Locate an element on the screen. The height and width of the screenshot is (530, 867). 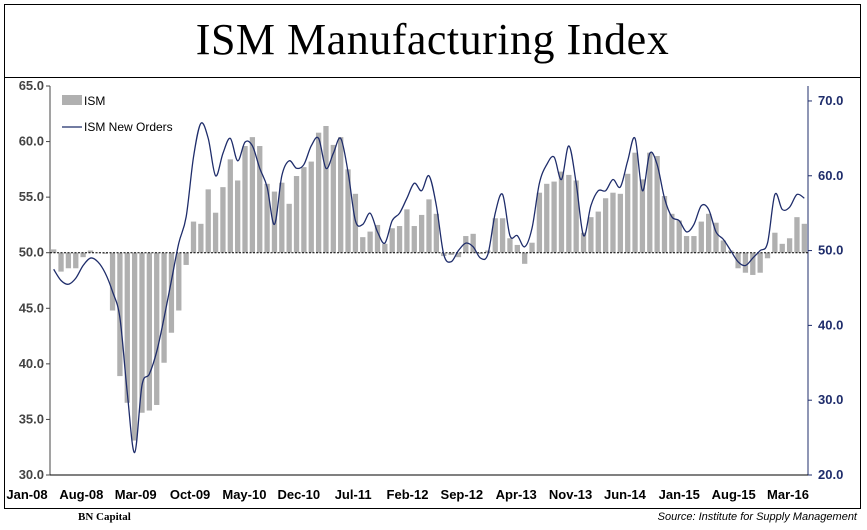
right-tick-label: 50.0 is located at coordinates (830, 250).